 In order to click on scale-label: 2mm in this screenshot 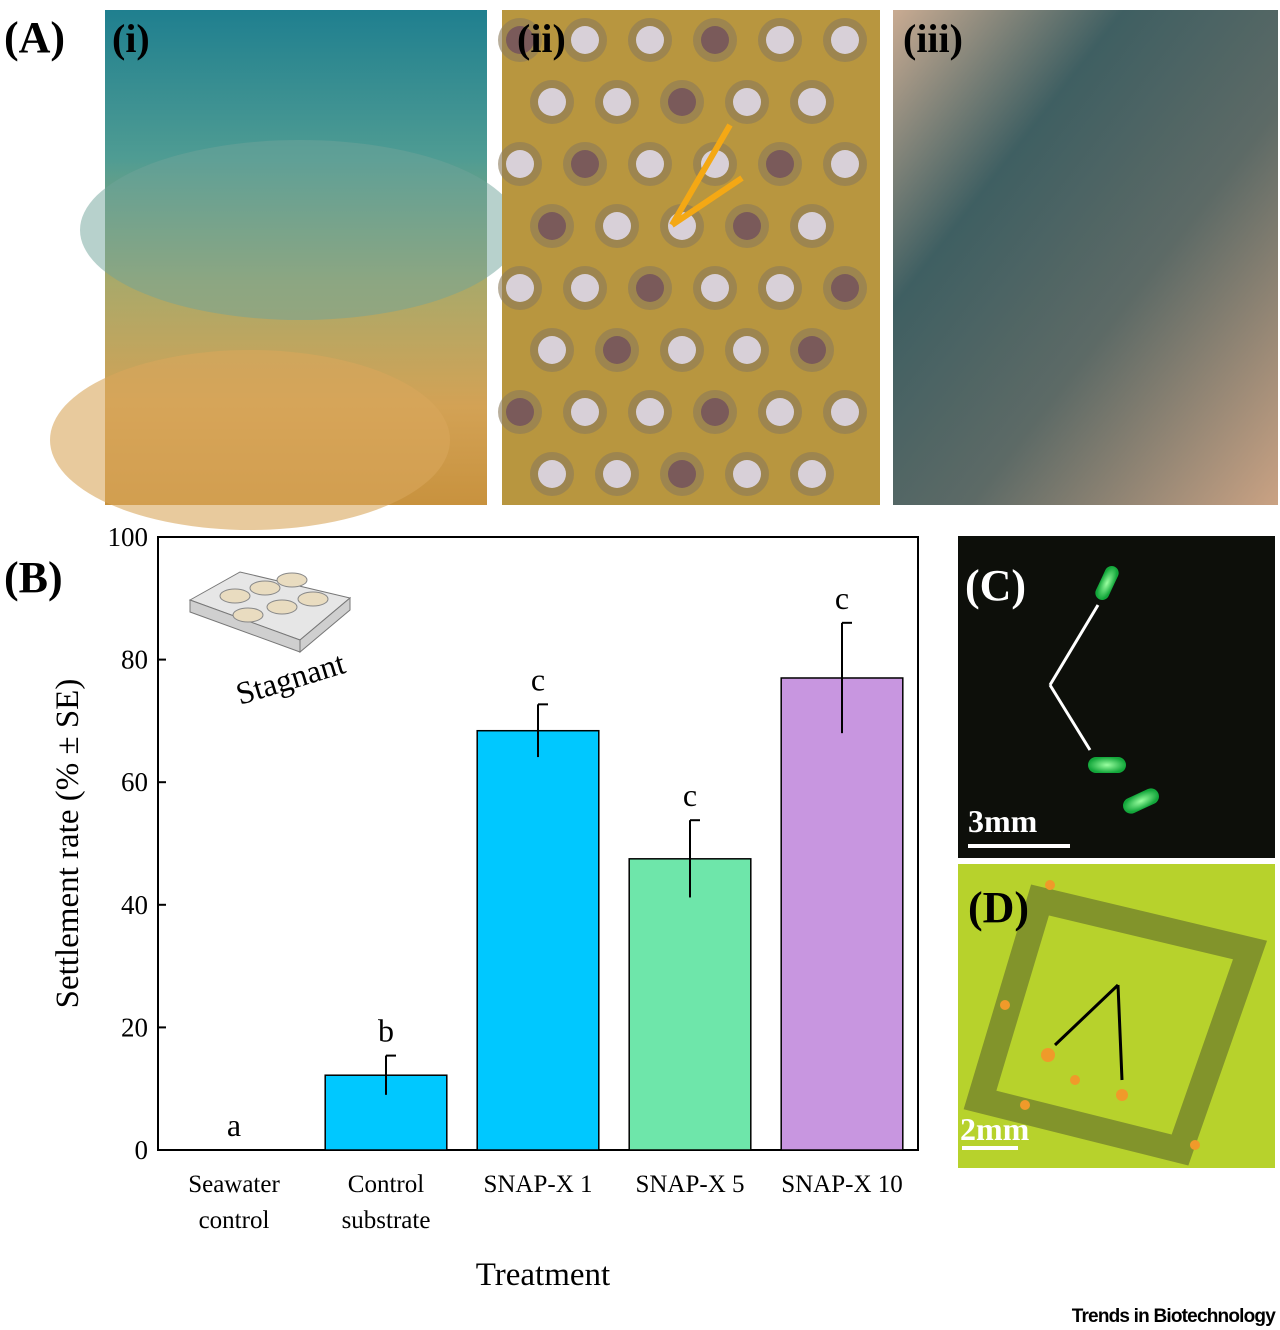, I will do `click(995, 1129)`.